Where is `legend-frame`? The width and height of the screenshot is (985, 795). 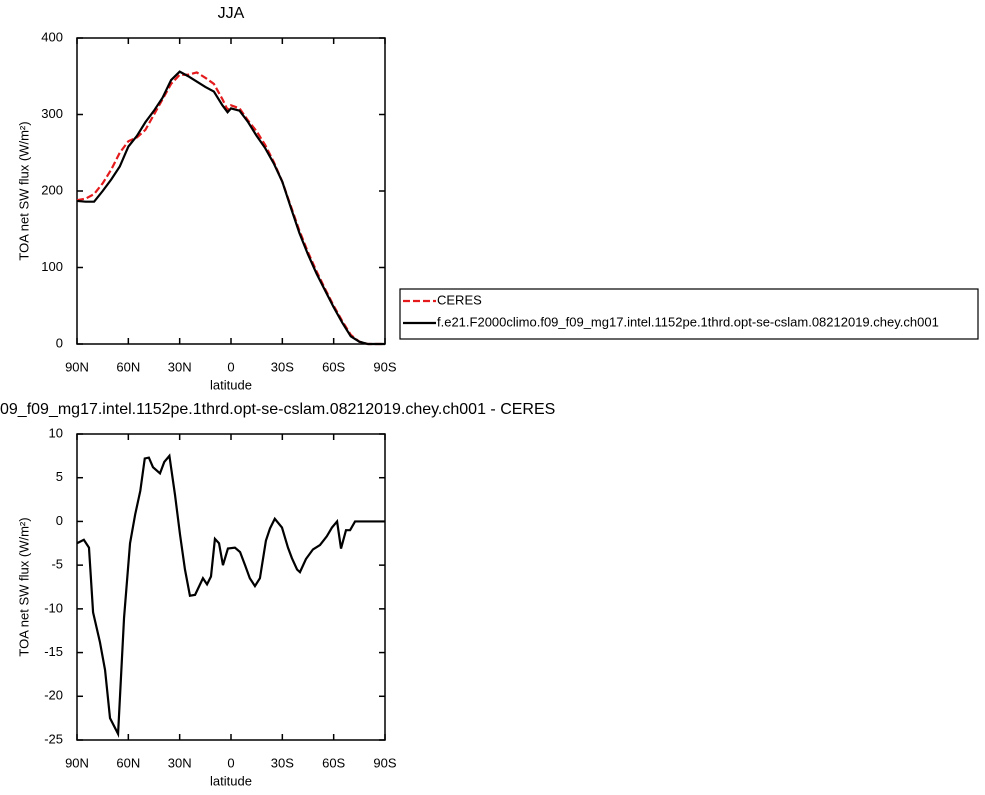 legend-frame is located at coordinates (689, 314).